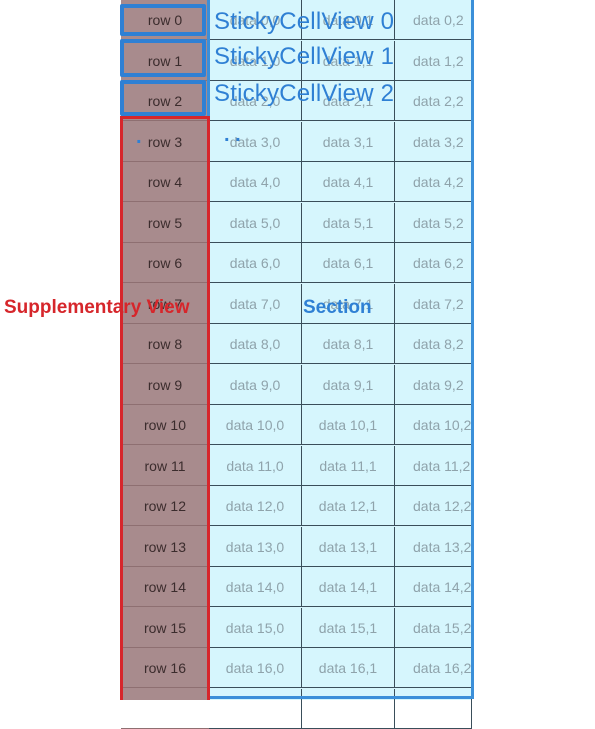  I want to click on row-header-cell: row 11, so click(165, 466).